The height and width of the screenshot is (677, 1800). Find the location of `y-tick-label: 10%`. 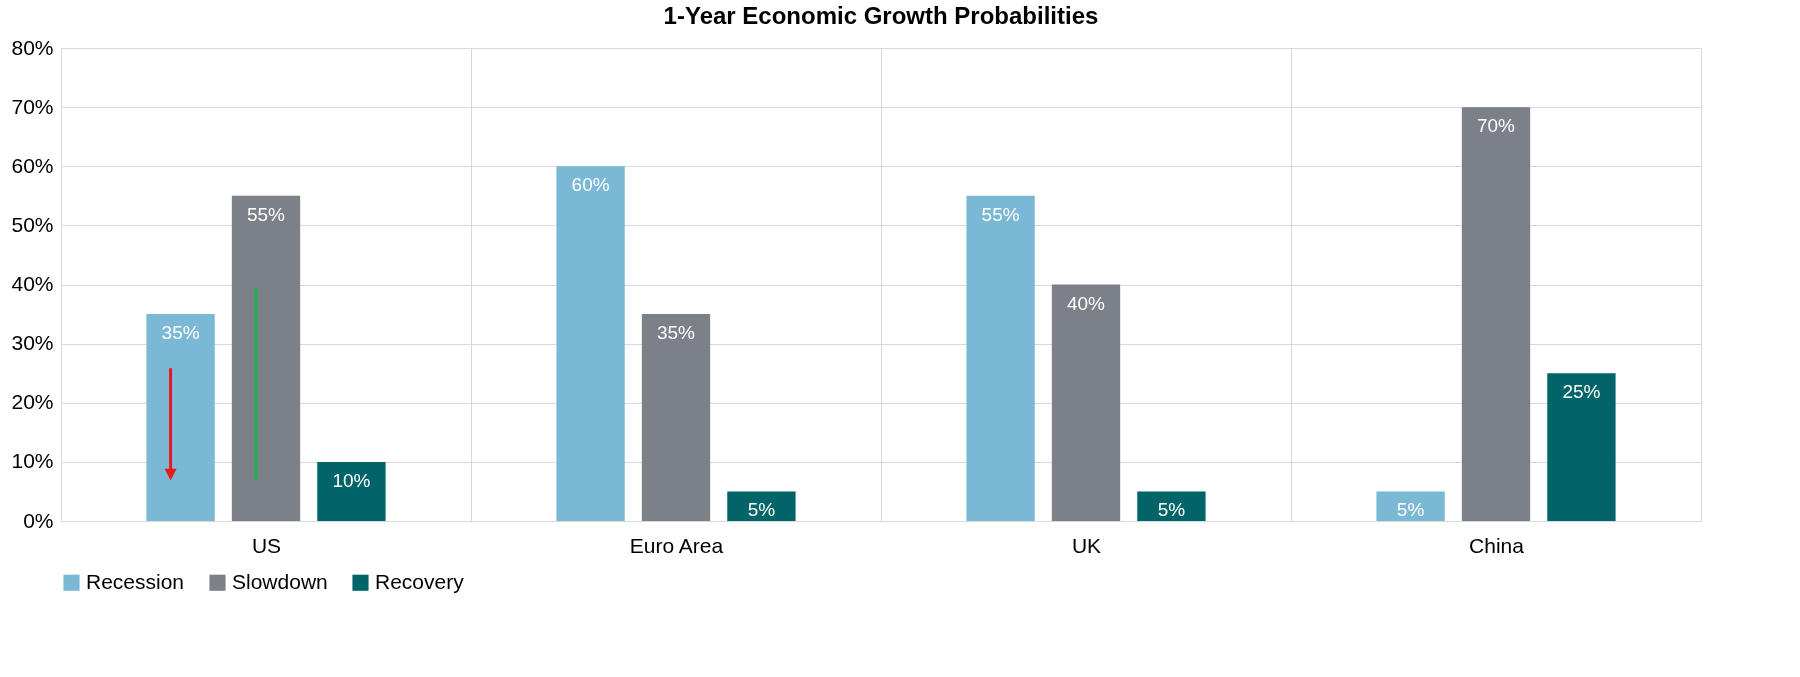

y-tick-label: 10% is located at coordinates (32, 461).